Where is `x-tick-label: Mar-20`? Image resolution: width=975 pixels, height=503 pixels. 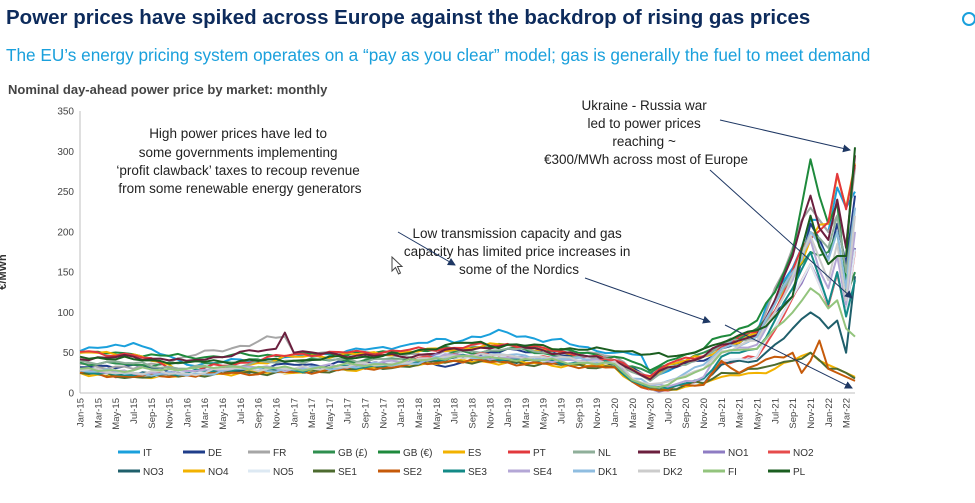
x-tick-label: Mar-20 is located at coordinates (633, 413).